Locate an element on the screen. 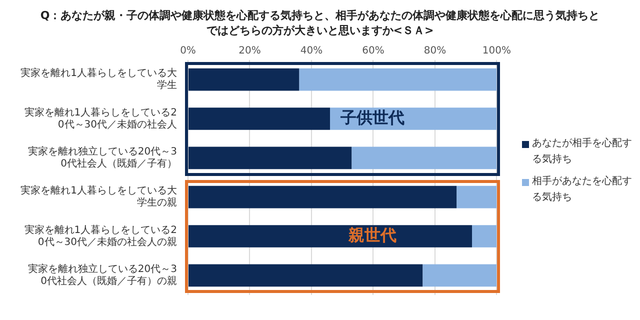 This screenshot has height=320, width=640. chart-title: Q：あなたが親・子の体調や健康状態を心配する気持ちと、相手があなたの体調や健康状態を心配に思う気持ちとではどちらの方が大きいと思いますか<ＳＡ> is located at coordinates (320, 23).